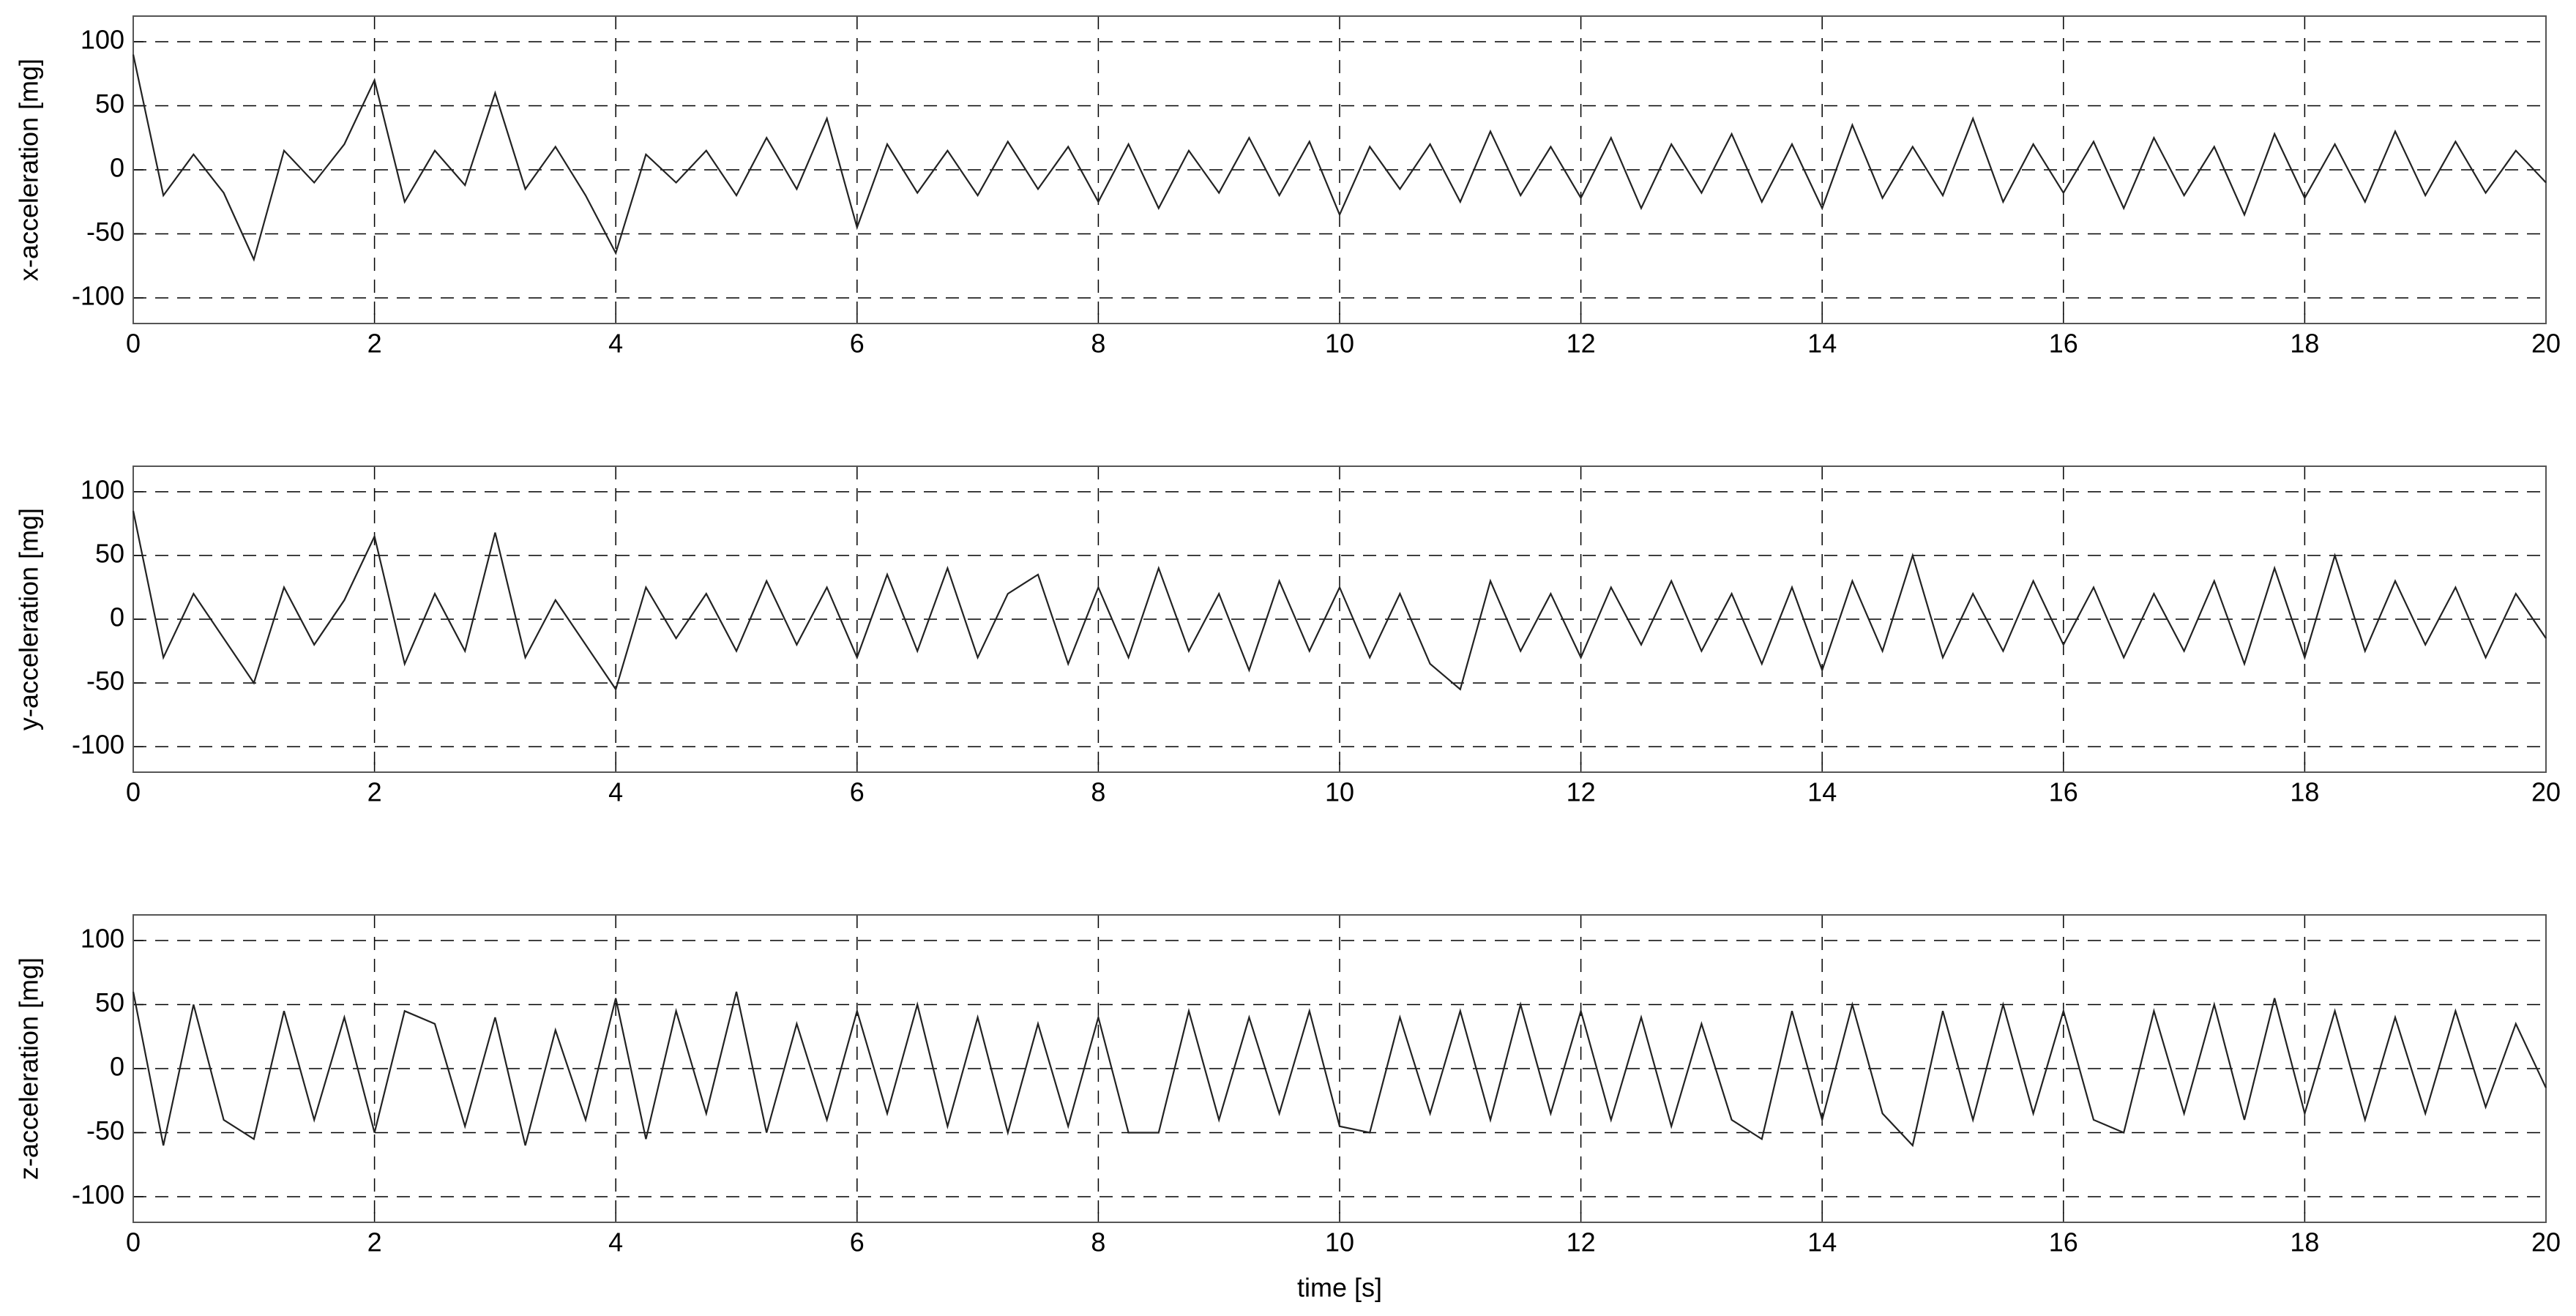 This screenshot has width=2576, height=1316. Describe the element at coordinates (29, 619) in the screenshot. I see `y-axis-label: y-acceleration [mg]` at that location.